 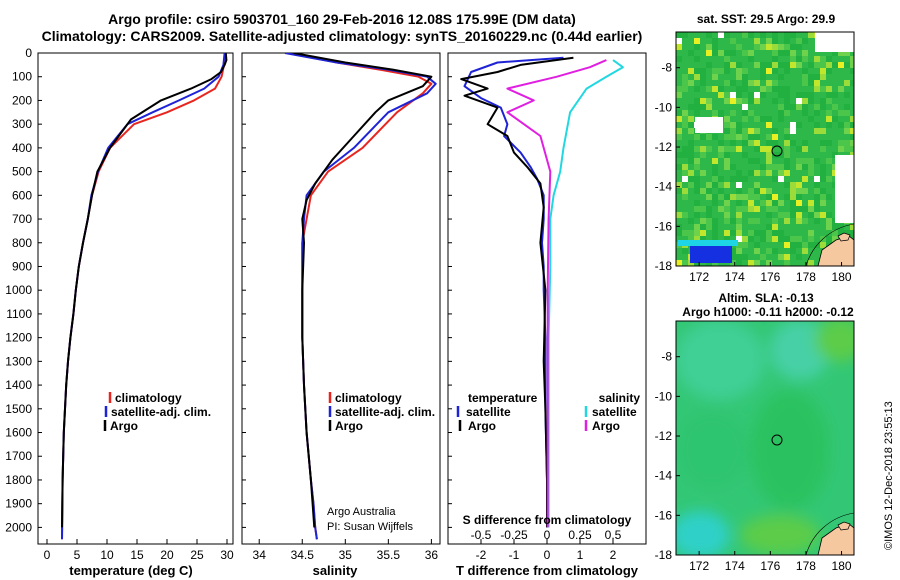 I want to click on map-y-tick-label: -18, so click(x=664, y=555).